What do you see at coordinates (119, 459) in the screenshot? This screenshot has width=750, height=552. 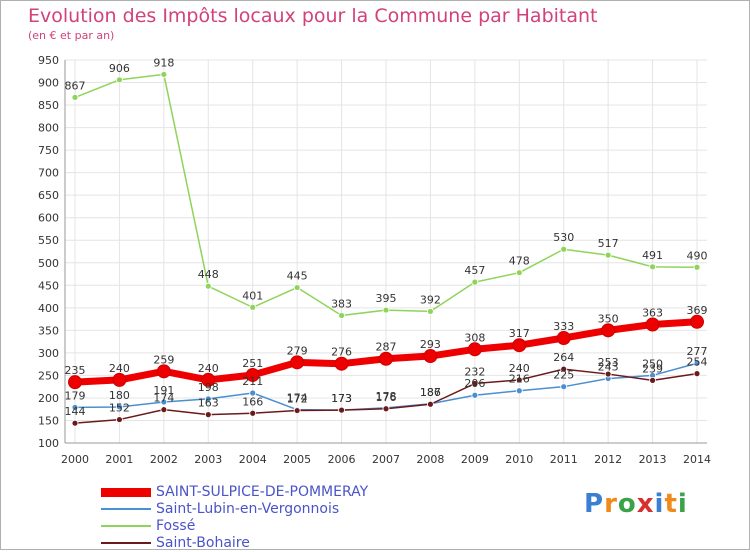 I see `x-tick-label: 2001` at bounding box center [119, 459].